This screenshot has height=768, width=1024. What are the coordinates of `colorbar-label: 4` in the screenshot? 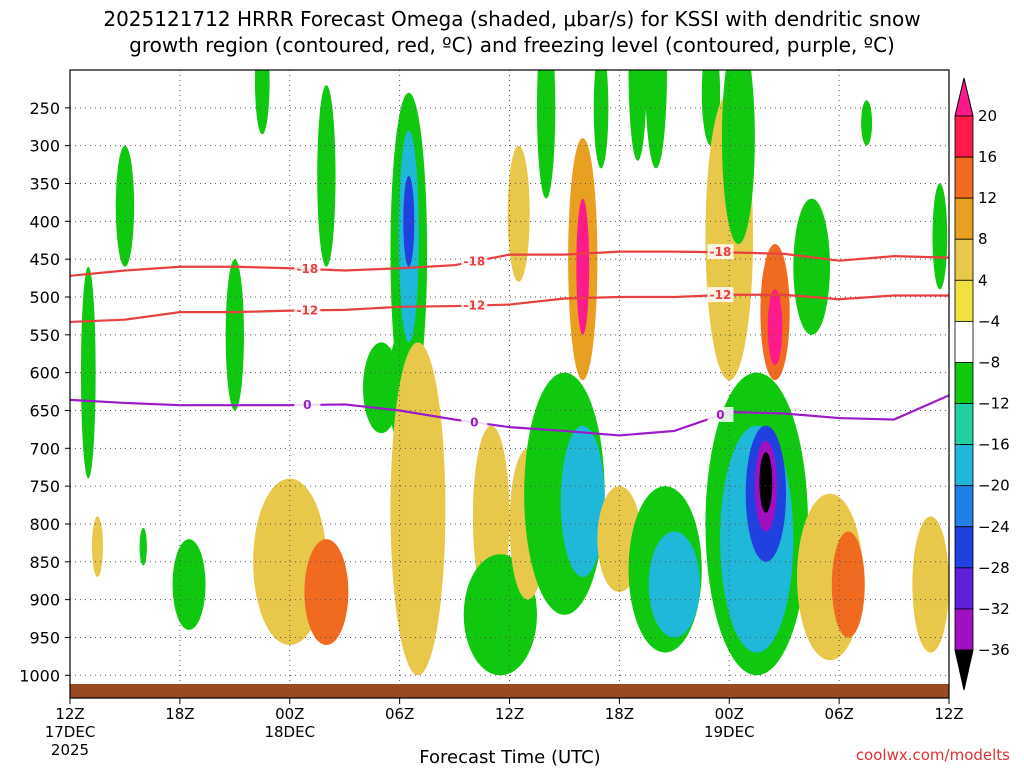 It's located at (983, 280).